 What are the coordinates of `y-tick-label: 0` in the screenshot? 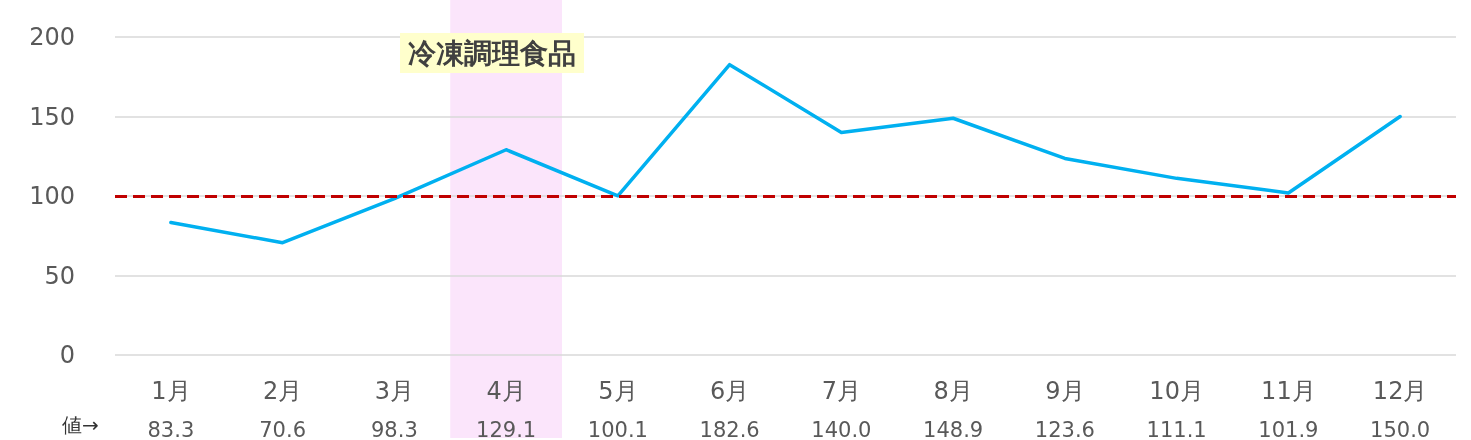 It's located at (67, 355).